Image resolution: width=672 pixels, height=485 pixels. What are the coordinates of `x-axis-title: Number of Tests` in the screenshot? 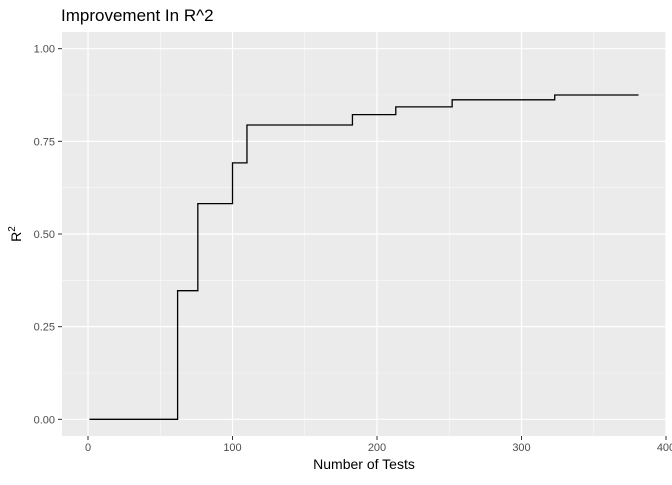 It's located at (364, 464).